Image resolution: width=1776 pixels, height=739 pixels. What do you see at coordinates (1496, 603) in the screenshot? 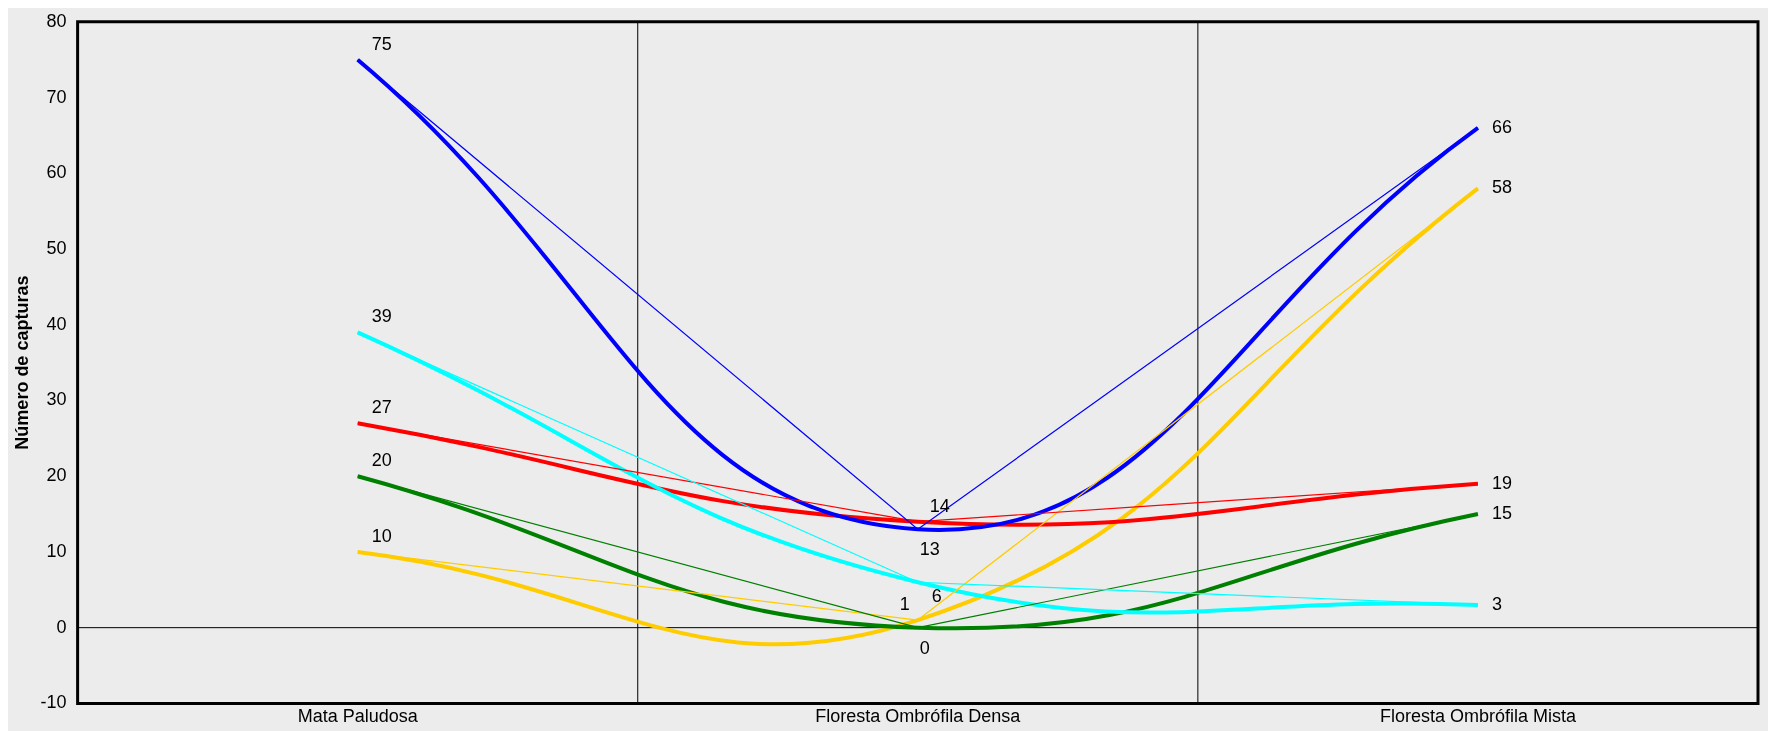
I see `data-label: 3` at bounding box center [1496, 603].